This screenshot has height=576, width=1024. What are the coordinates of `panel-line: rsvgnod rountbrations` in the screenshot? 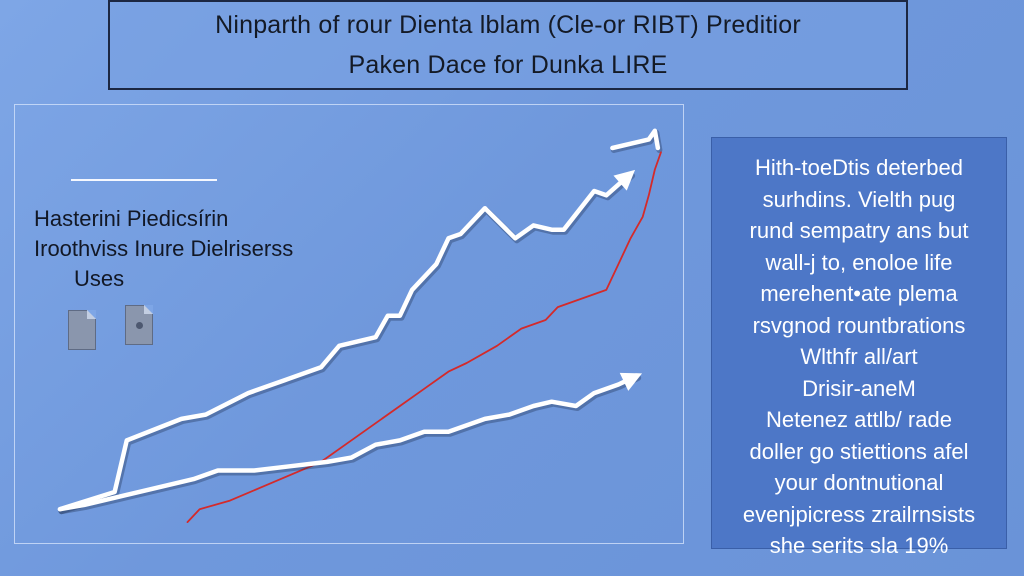 It's located at (859, 325).